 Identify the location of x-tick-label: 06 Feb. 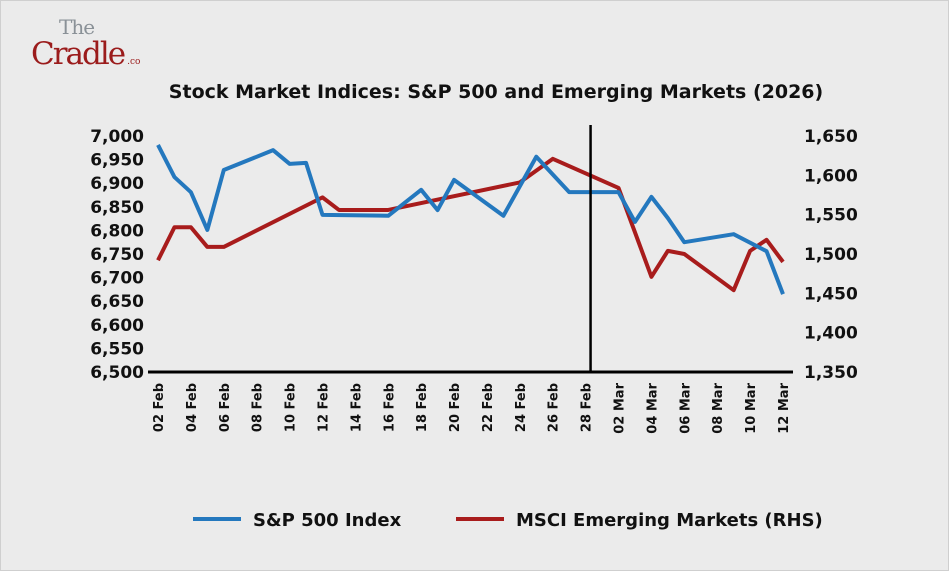
(225, 407).